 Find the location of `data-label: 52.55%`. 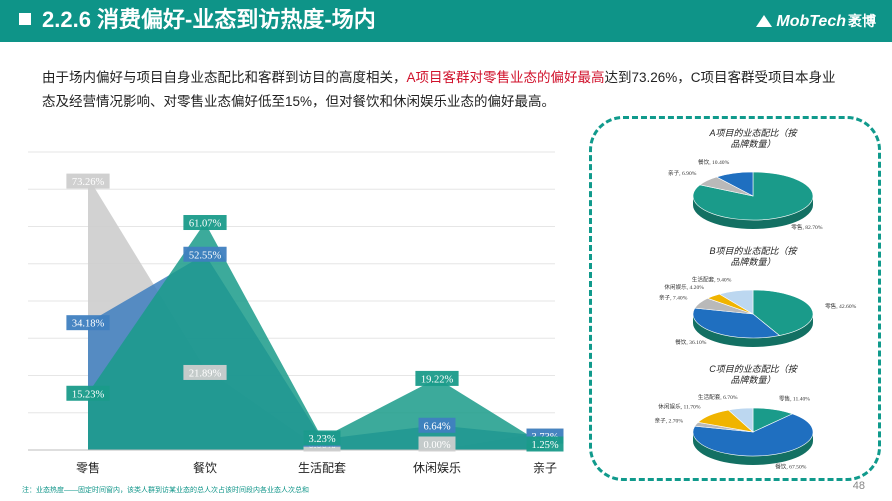

data-label: 52.55% is located at coordinates (205, 255).